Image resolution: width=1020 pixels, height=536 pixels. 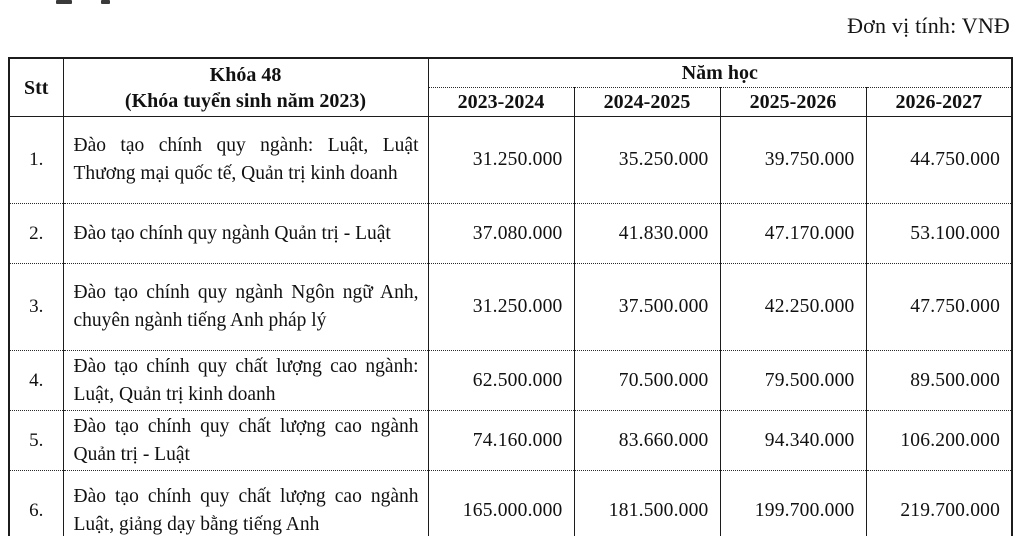 I want to click on fee-2026-2027: 89.500.000, so click(x=939, y=380).